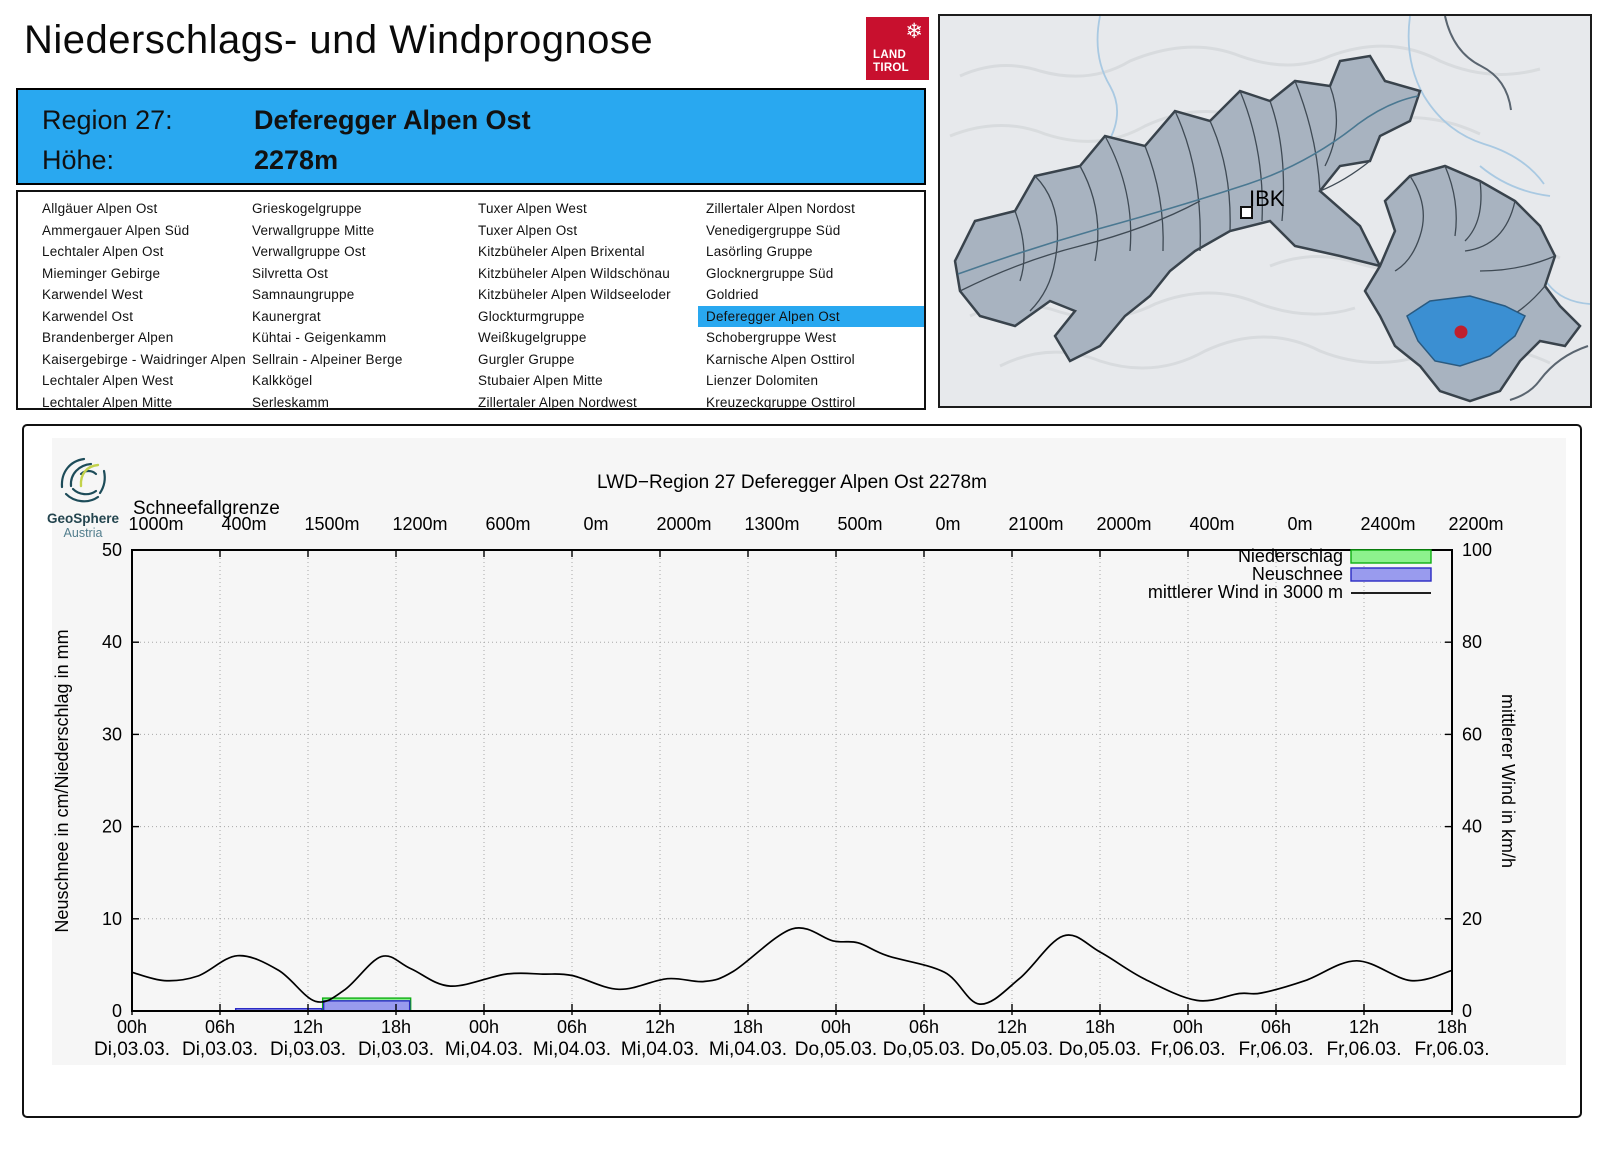 This screenshot has width=1600, height=1153. I want to click on y-axis-tick-label: 20, so click(112, 827).